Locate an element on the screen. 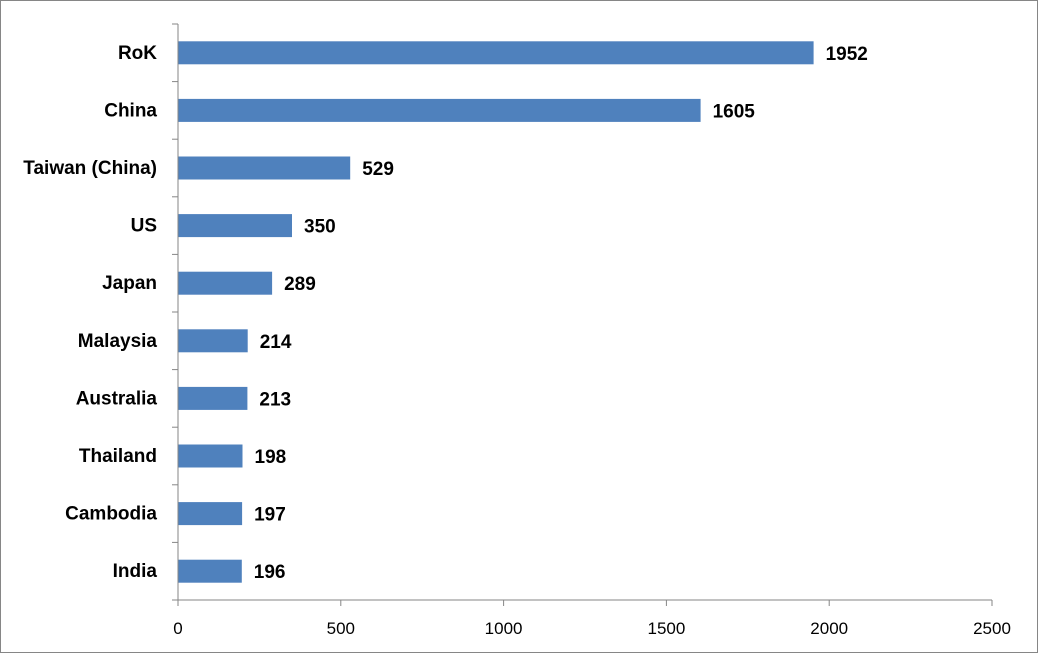  data-label: 214 is located at coordinates (276, 342).